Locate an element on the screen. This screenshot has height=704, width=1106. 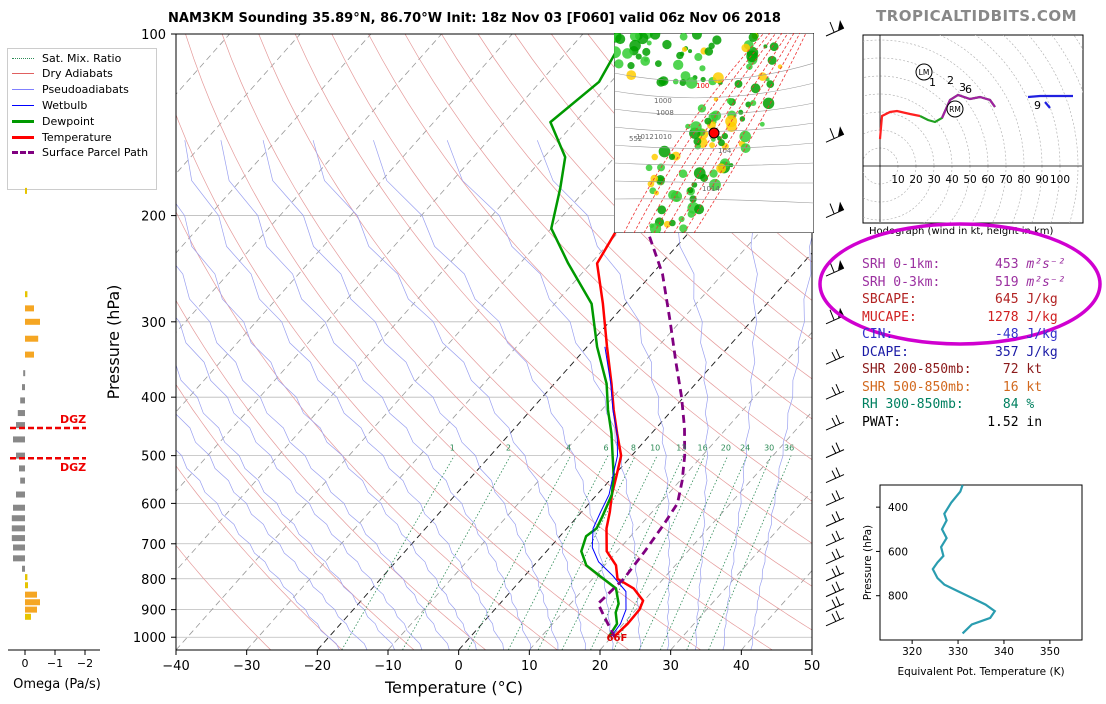
contour-label: 1014 is located at coordinates (711, 189).